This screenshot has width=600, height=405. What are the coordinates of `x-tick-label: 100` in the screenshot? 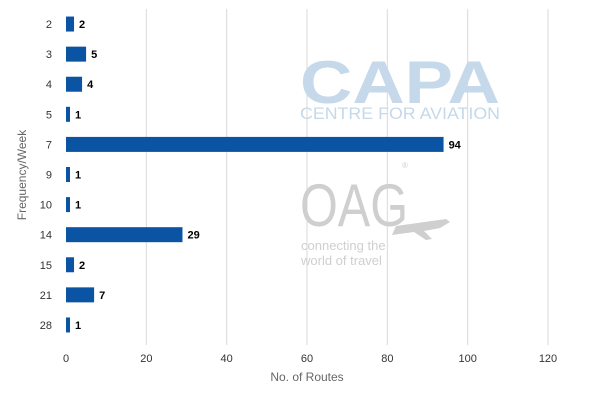 It's located at (467, 359).